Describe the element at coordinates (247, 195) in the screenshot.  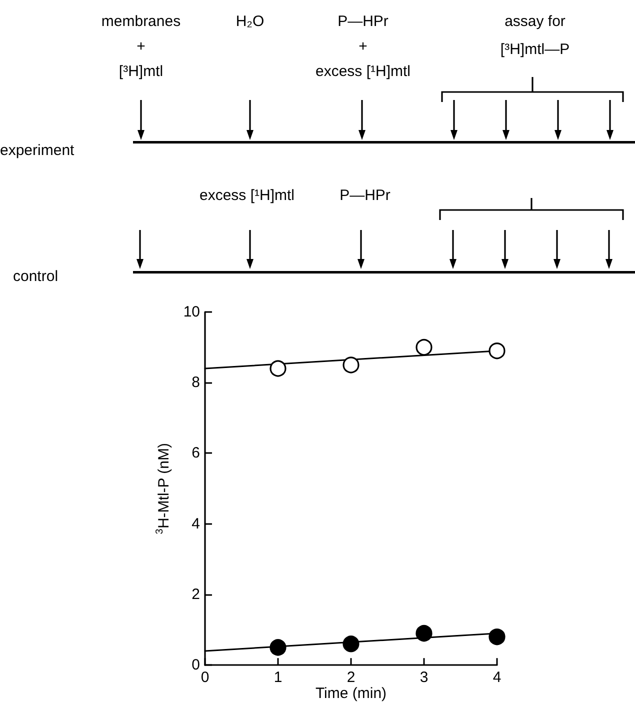
I see `text: excess [¹H]mtl` at that location.